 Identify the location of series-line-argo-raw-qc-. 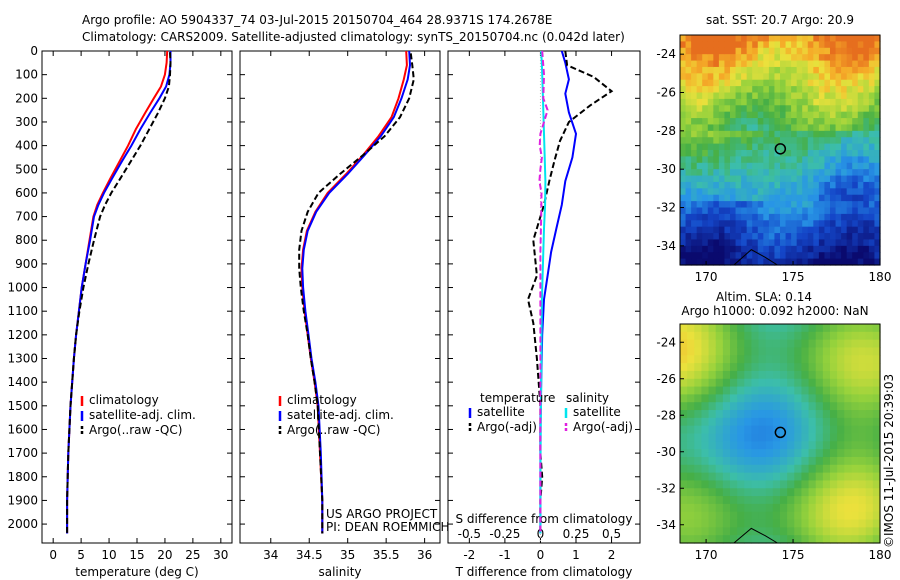
(356, 293).